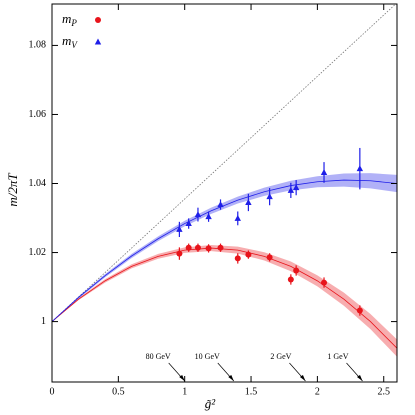  What do you see at coordinates (280, 356) in the screenshot?
I see `annotation-label: 2 GeV` at bounding box center [280, 356].